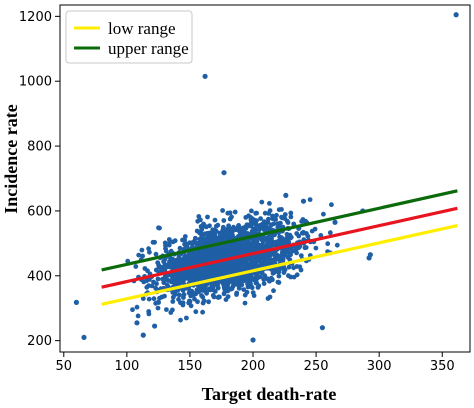  What do you see at coordinates (39, 147) in the screenshot?
I see `y-tick-label: 800` at bounding box center [39, 147].